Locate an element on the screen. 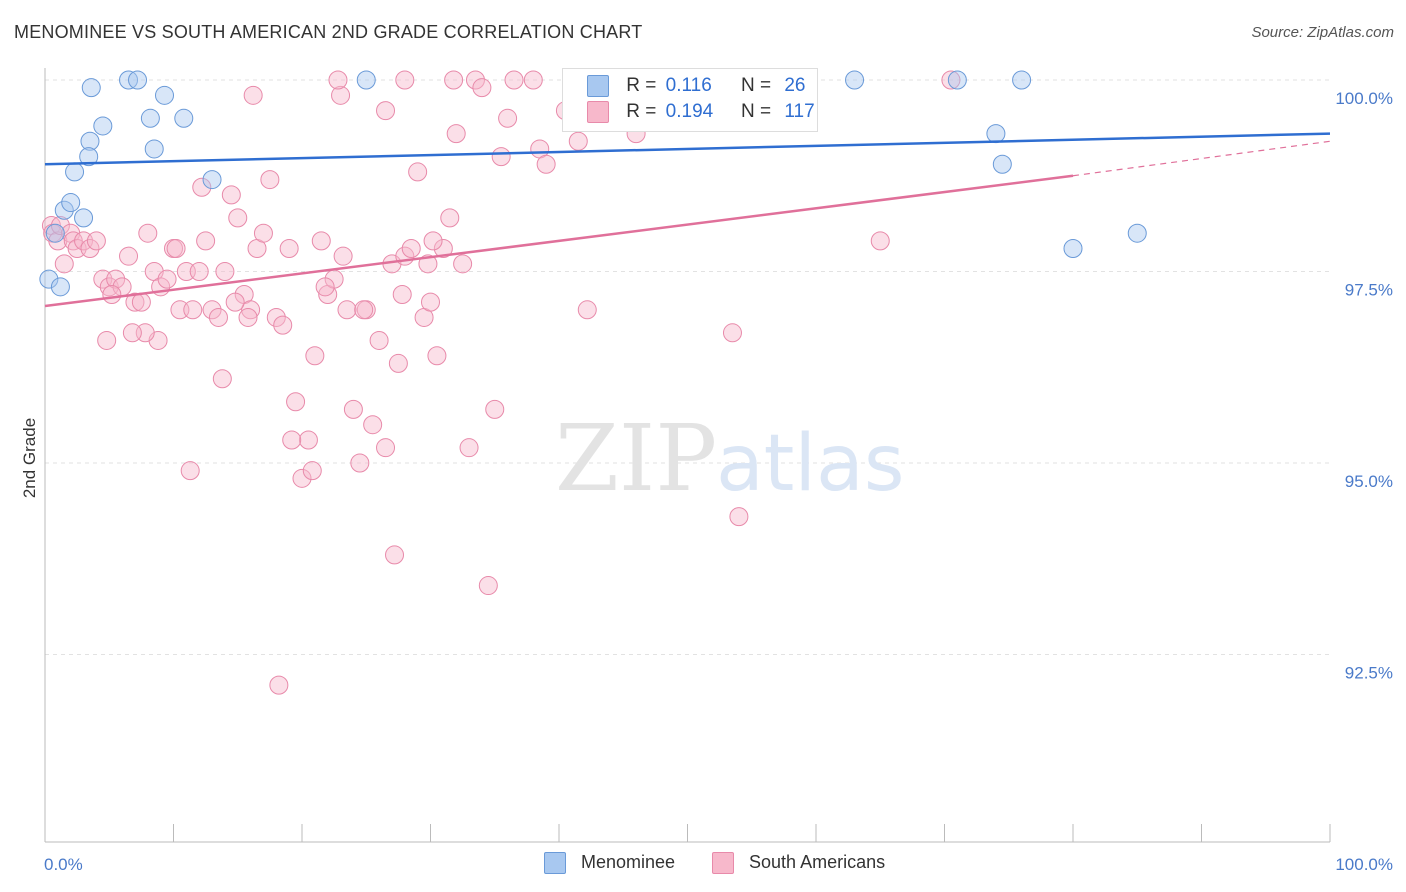 The height and width of the screenshot is (892, 1406). source-credit: Source: ZipAtlas.com is located at coordinates (1322, 32).